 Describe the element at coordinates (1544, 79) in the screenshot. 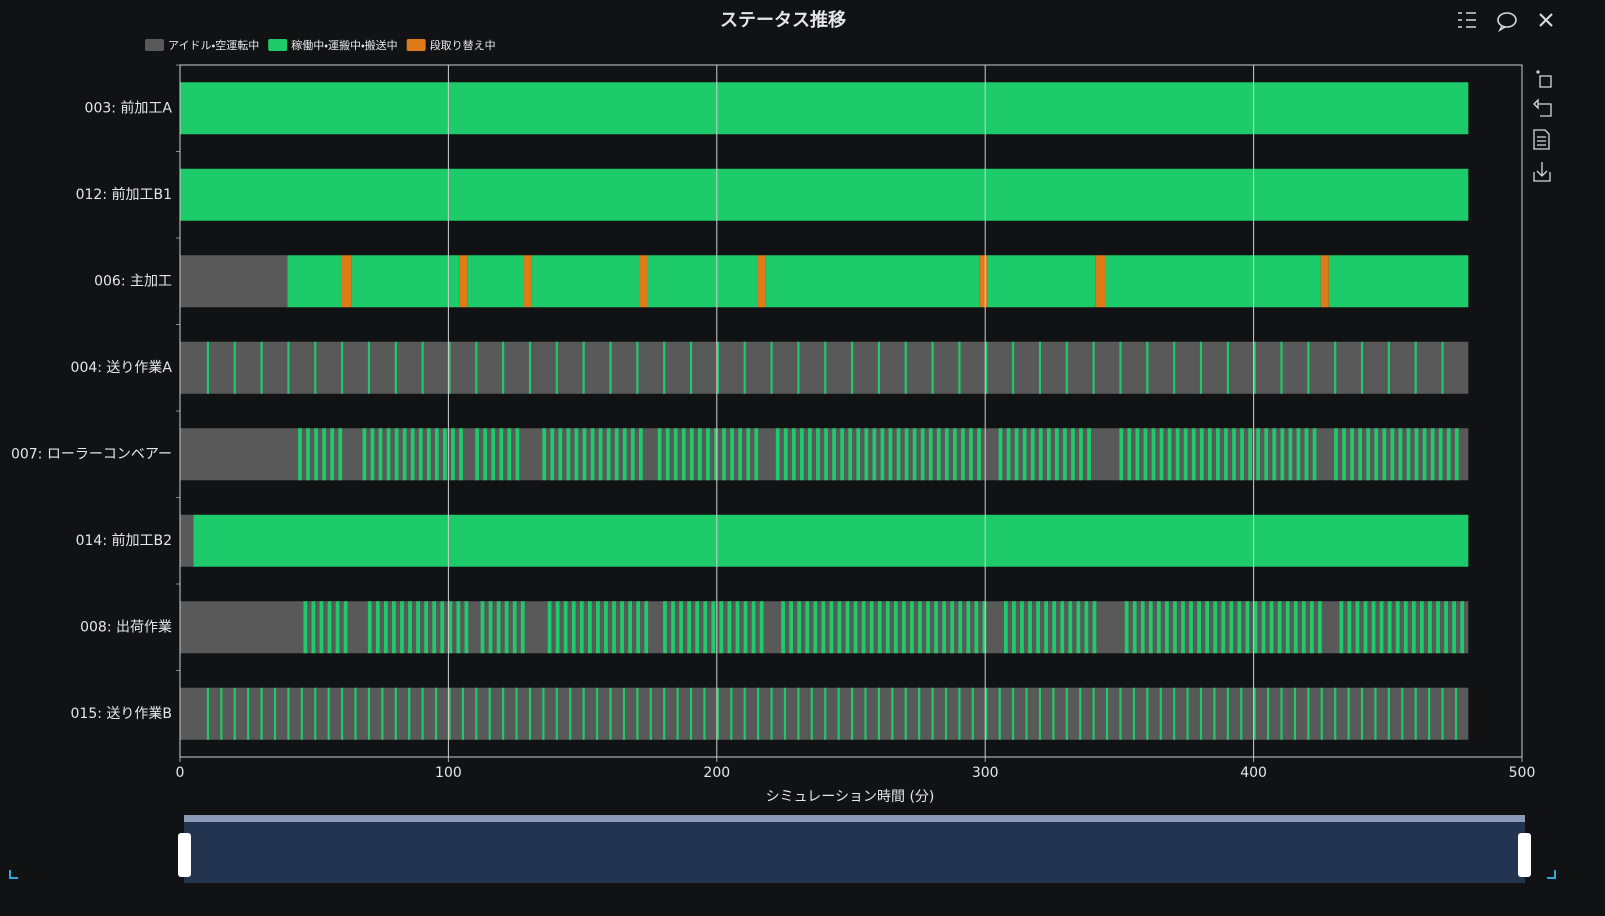

I see `zoom-icon` at that location.